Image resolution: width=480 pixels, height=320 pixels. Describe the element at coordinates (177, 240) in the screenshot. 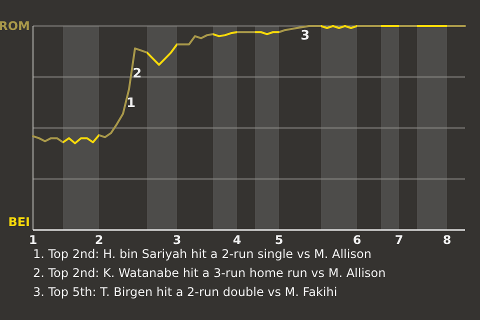

I see `x-tick-label: 3` at that location.